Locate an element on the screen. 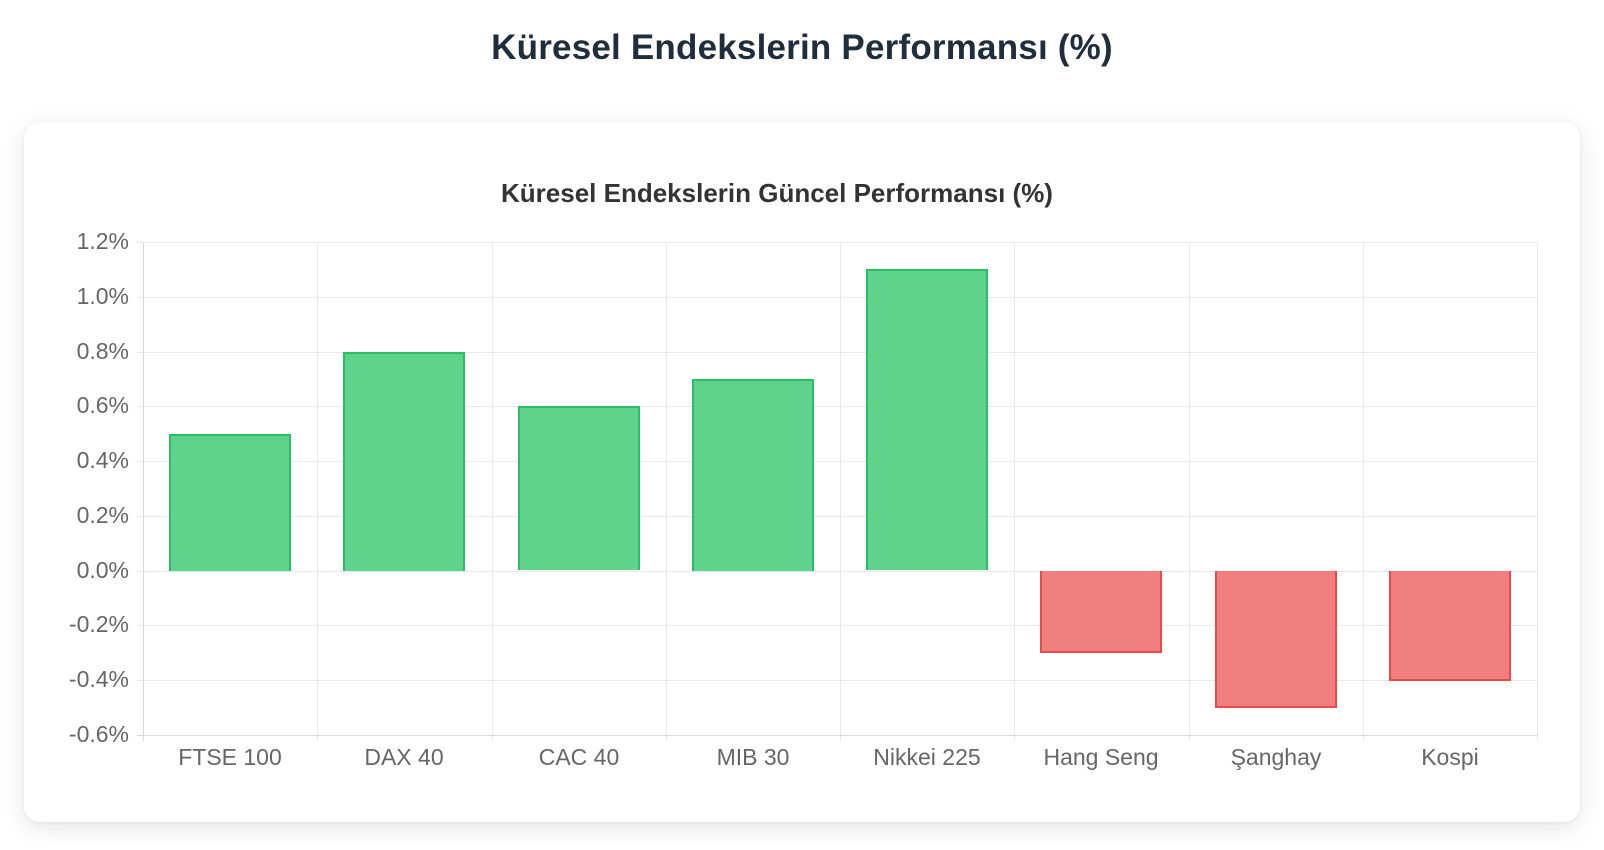 The image size is (1604, 850). y-tick-label: 0.0% is located at coordinates (102, 570).